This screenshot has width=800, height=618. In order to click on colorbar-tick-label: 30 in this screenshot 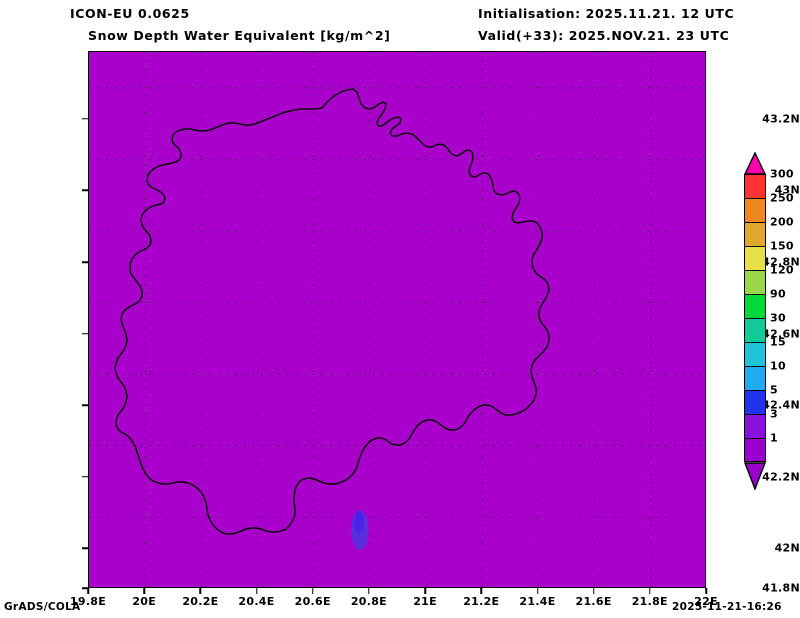, I will do `click(778, 318)`.